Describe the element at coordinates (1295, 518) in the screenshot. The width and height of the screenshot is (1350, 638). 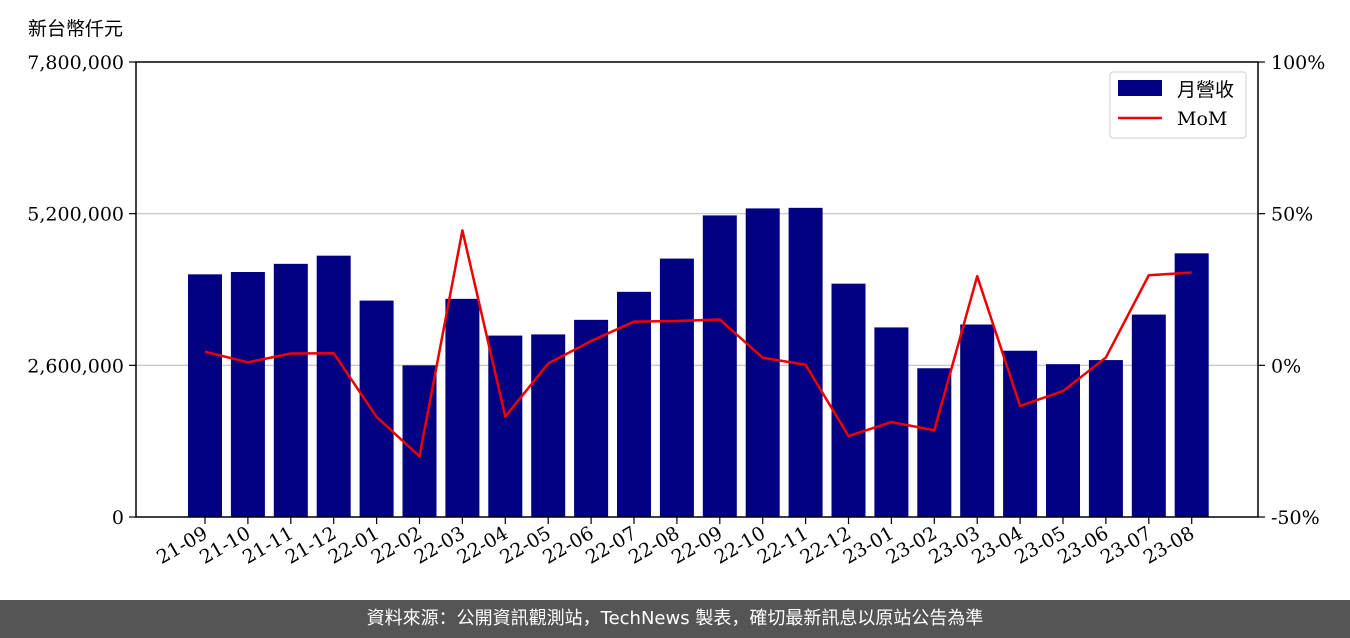
I see `right-axis-tick-label: -50%` at that location.